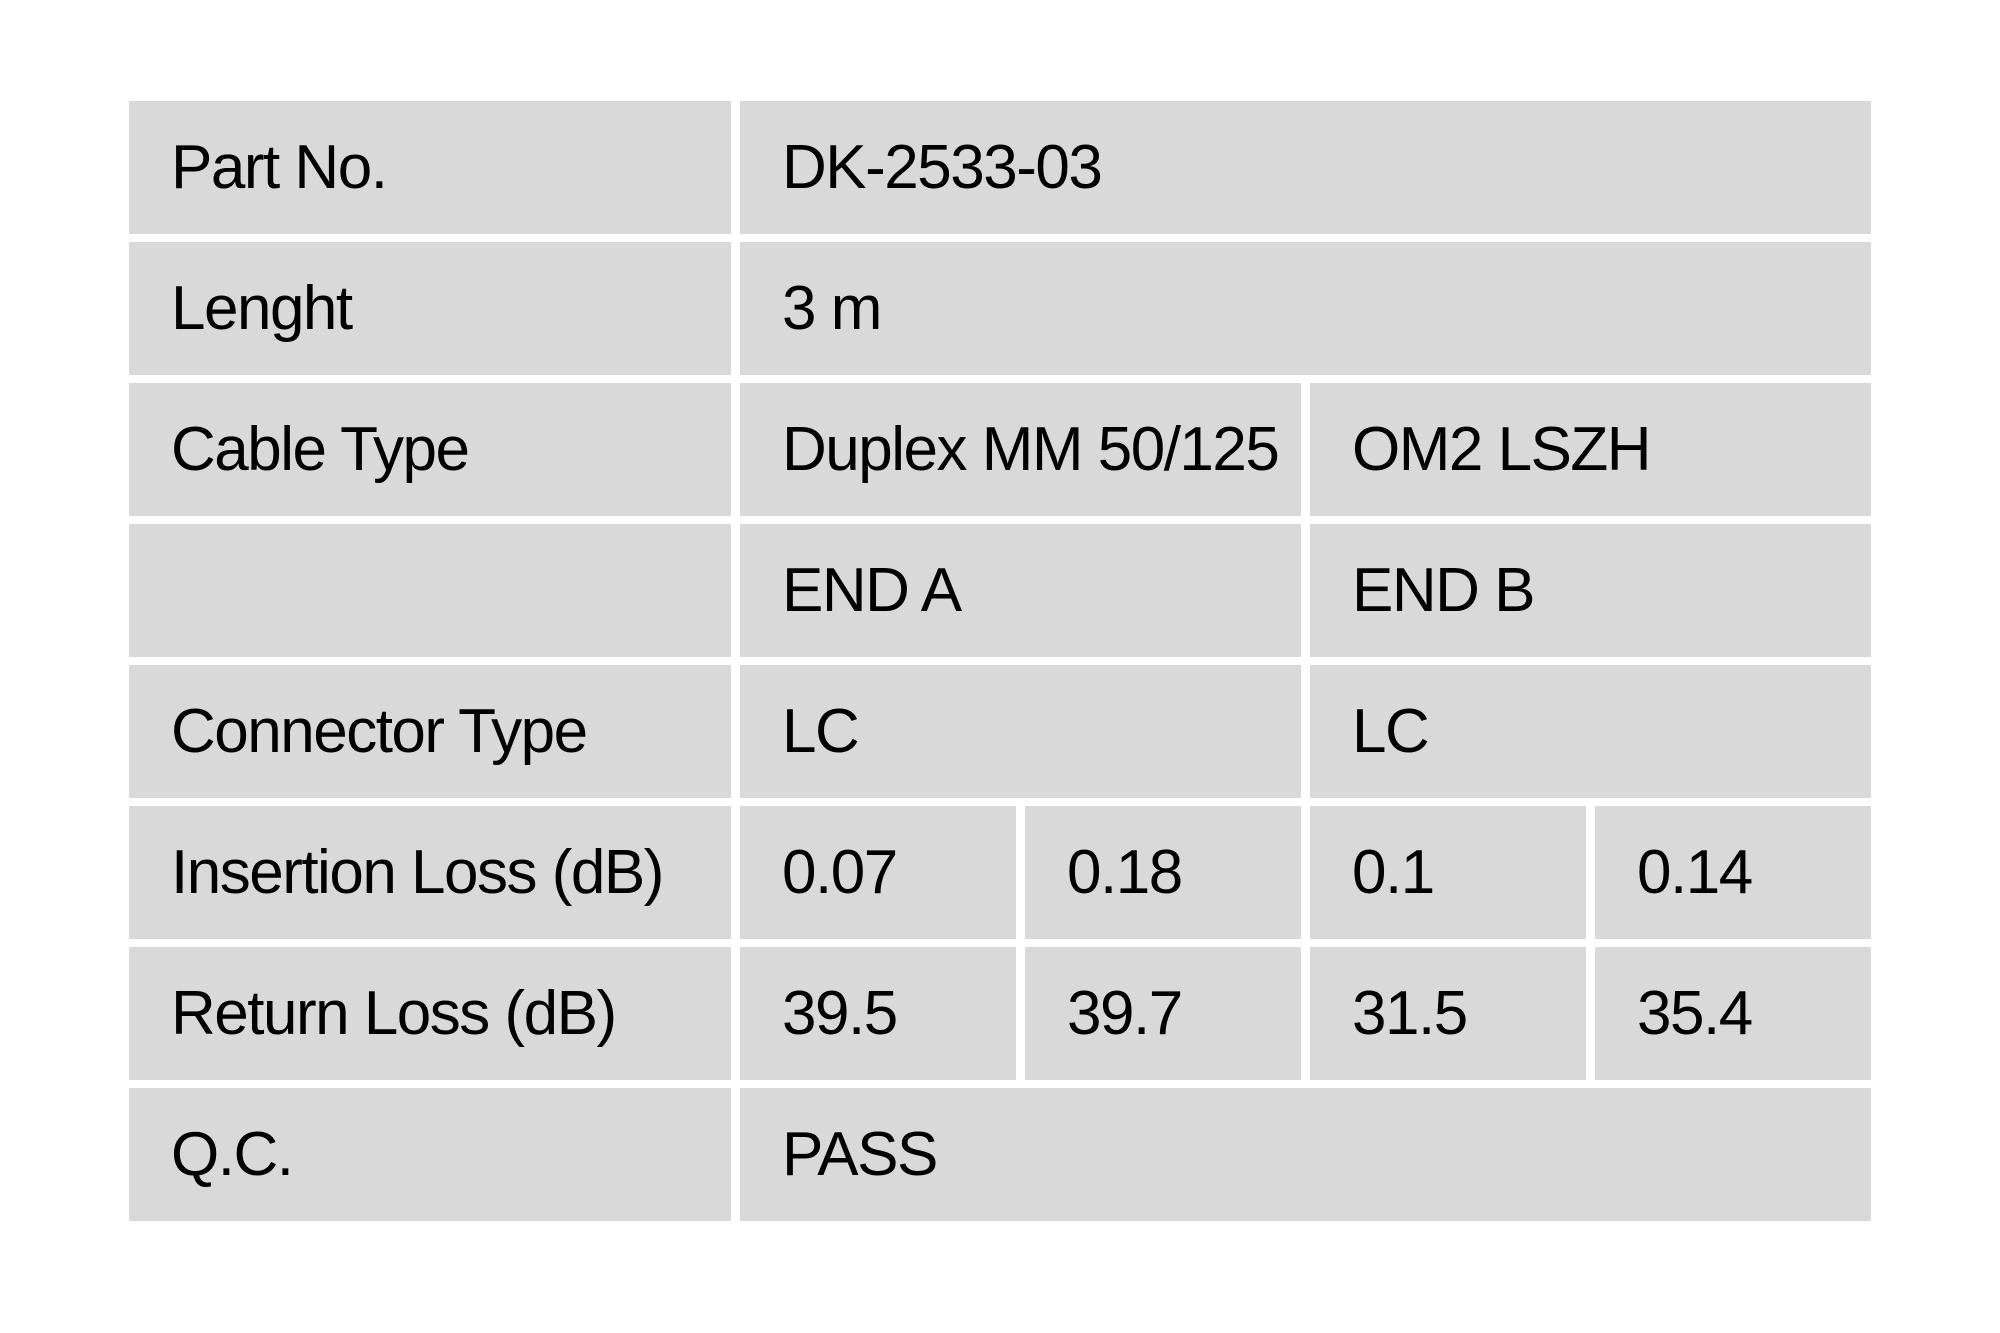 The width and height of the screenshot is (2000, 1333). What do you see at coordinates (832, 308) in the screenshot?
I see `length-value: 3 m` at bounding box center [832, 308].